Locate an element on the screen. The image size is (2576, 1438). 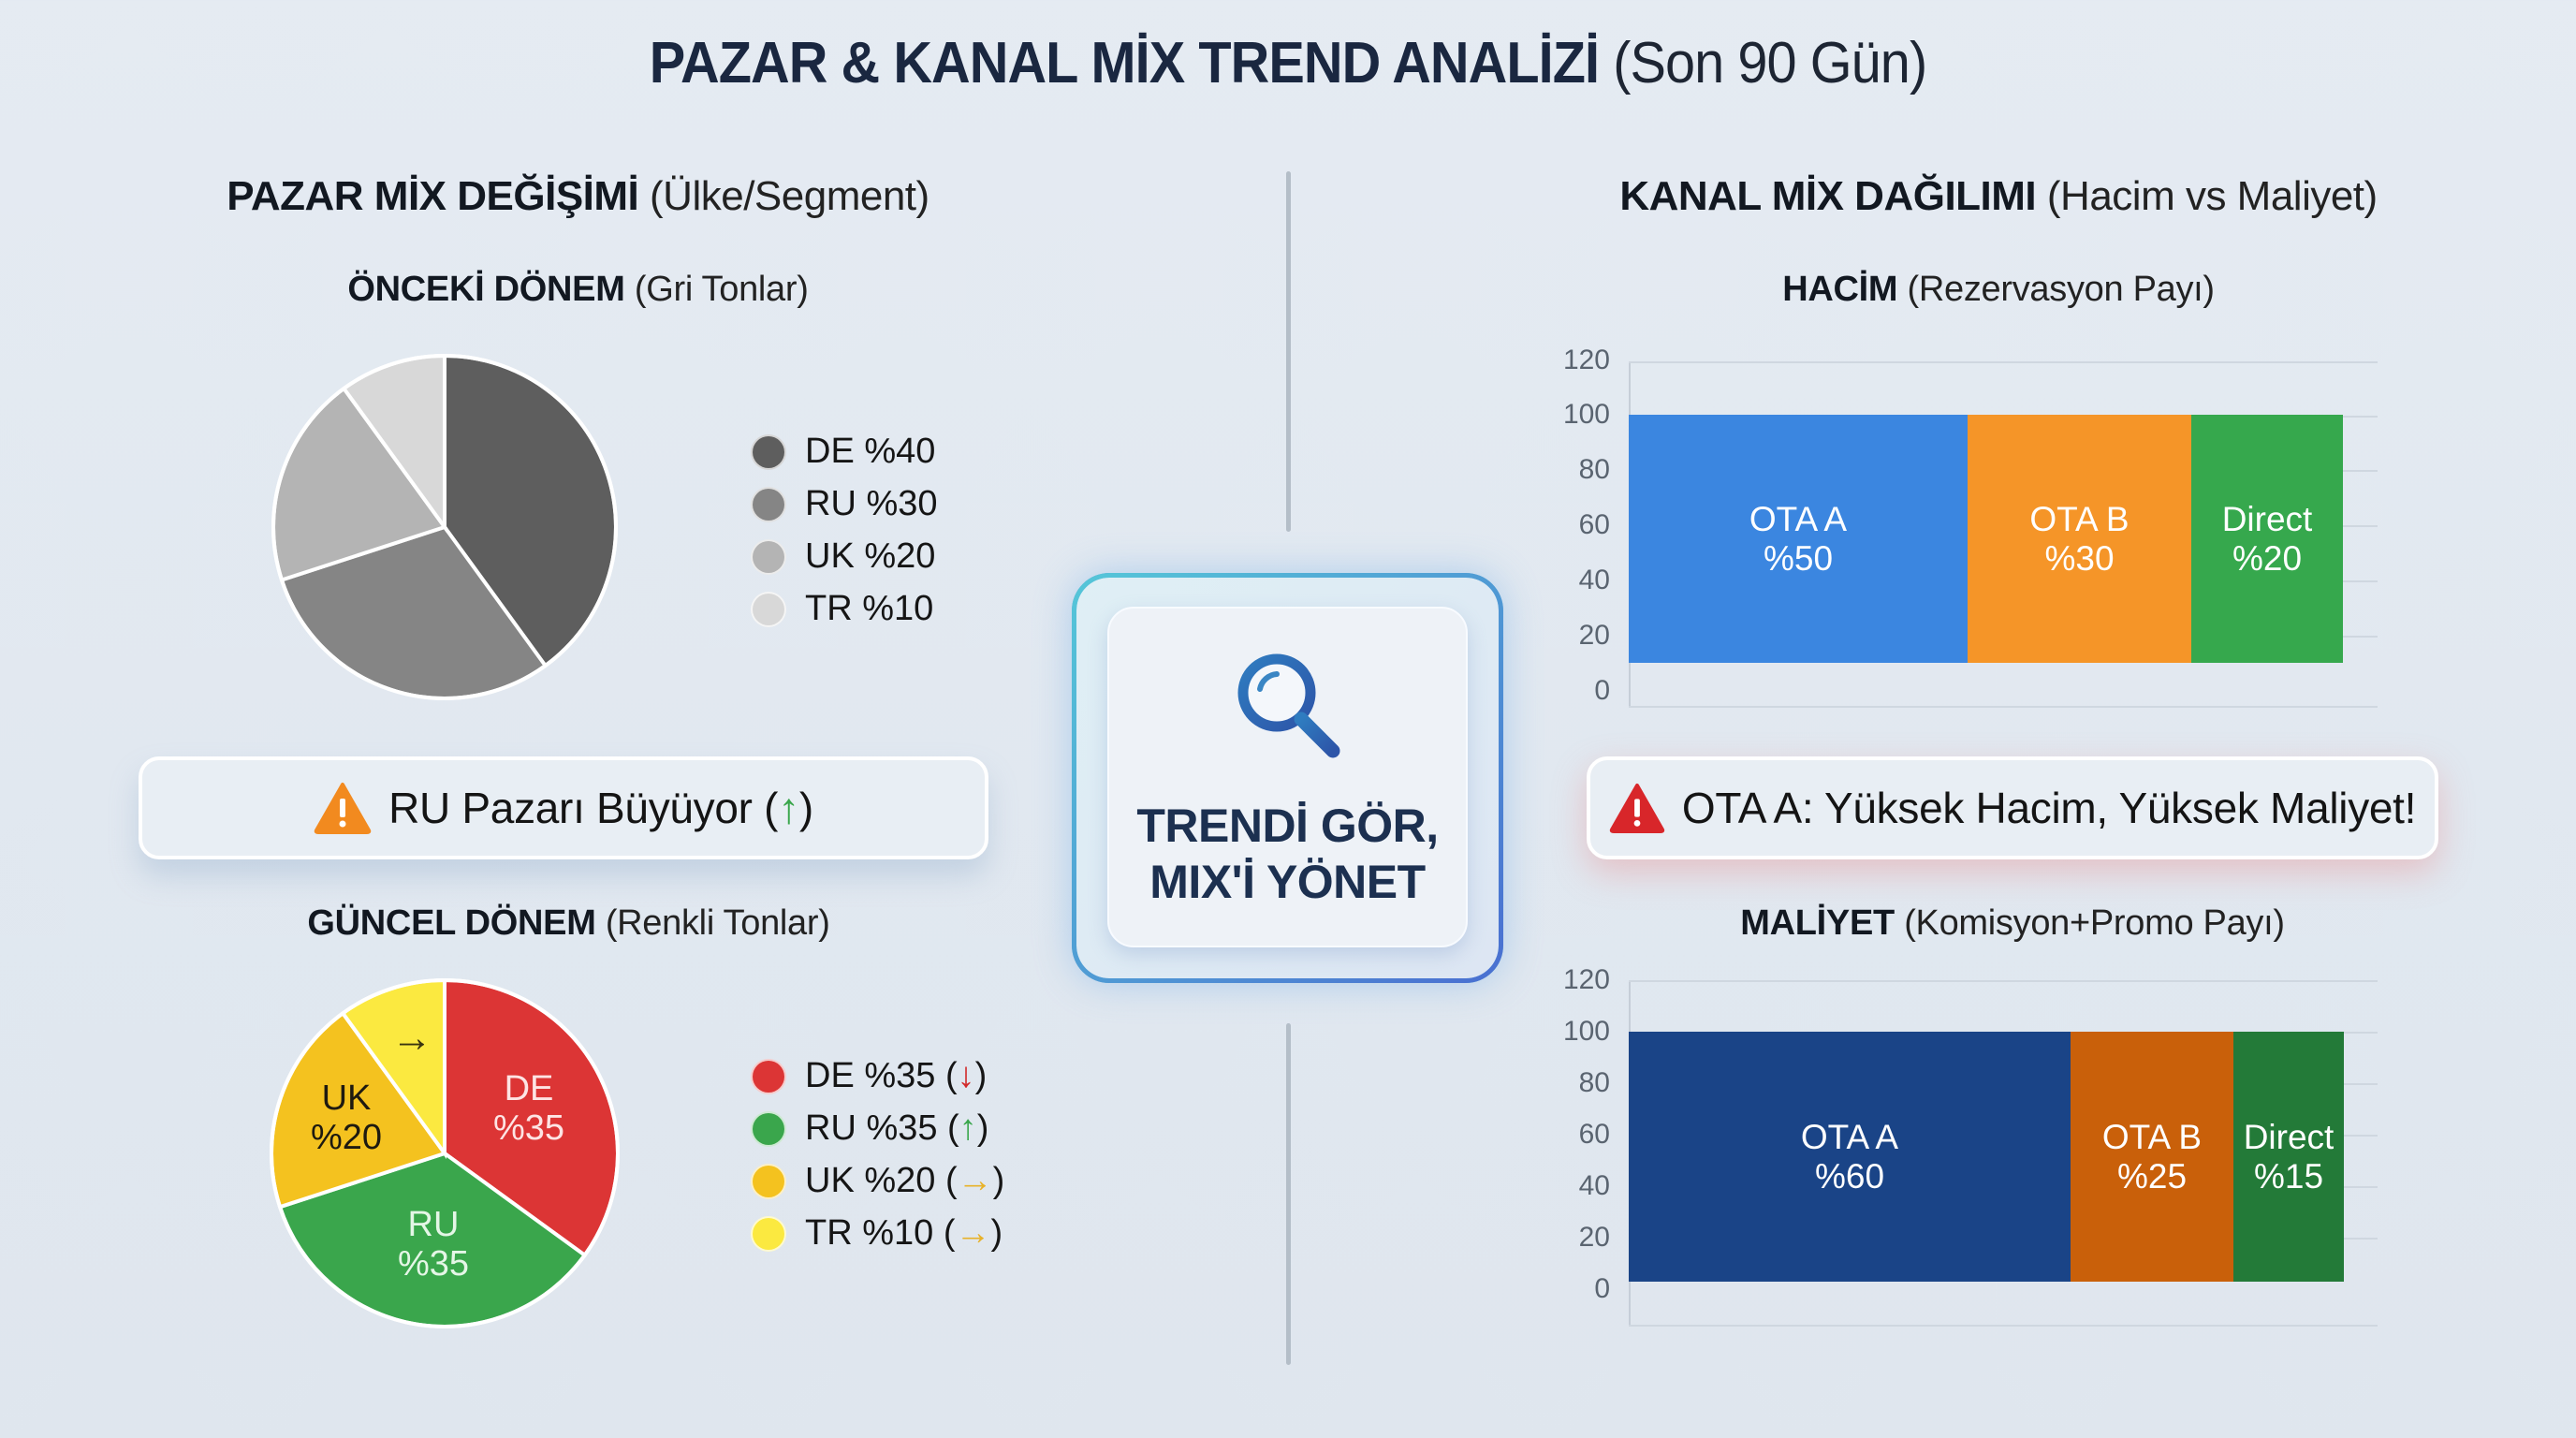
pie-label-de: DE %35 is located at coordinates (529, 1108).